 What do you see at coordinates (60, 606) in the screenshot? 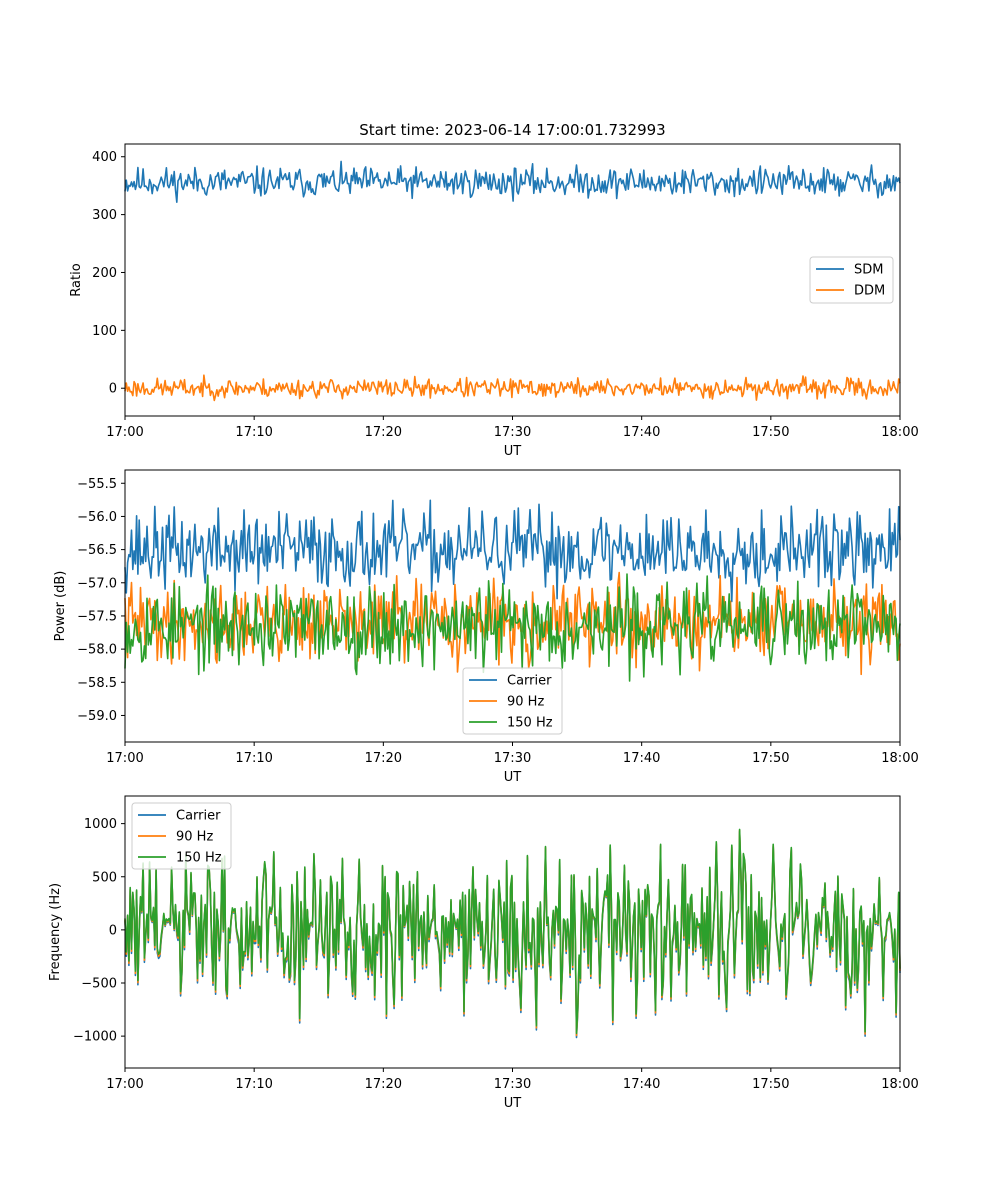
I see `y-axis-label: Power (dB)` at bounding box center [60, 606].